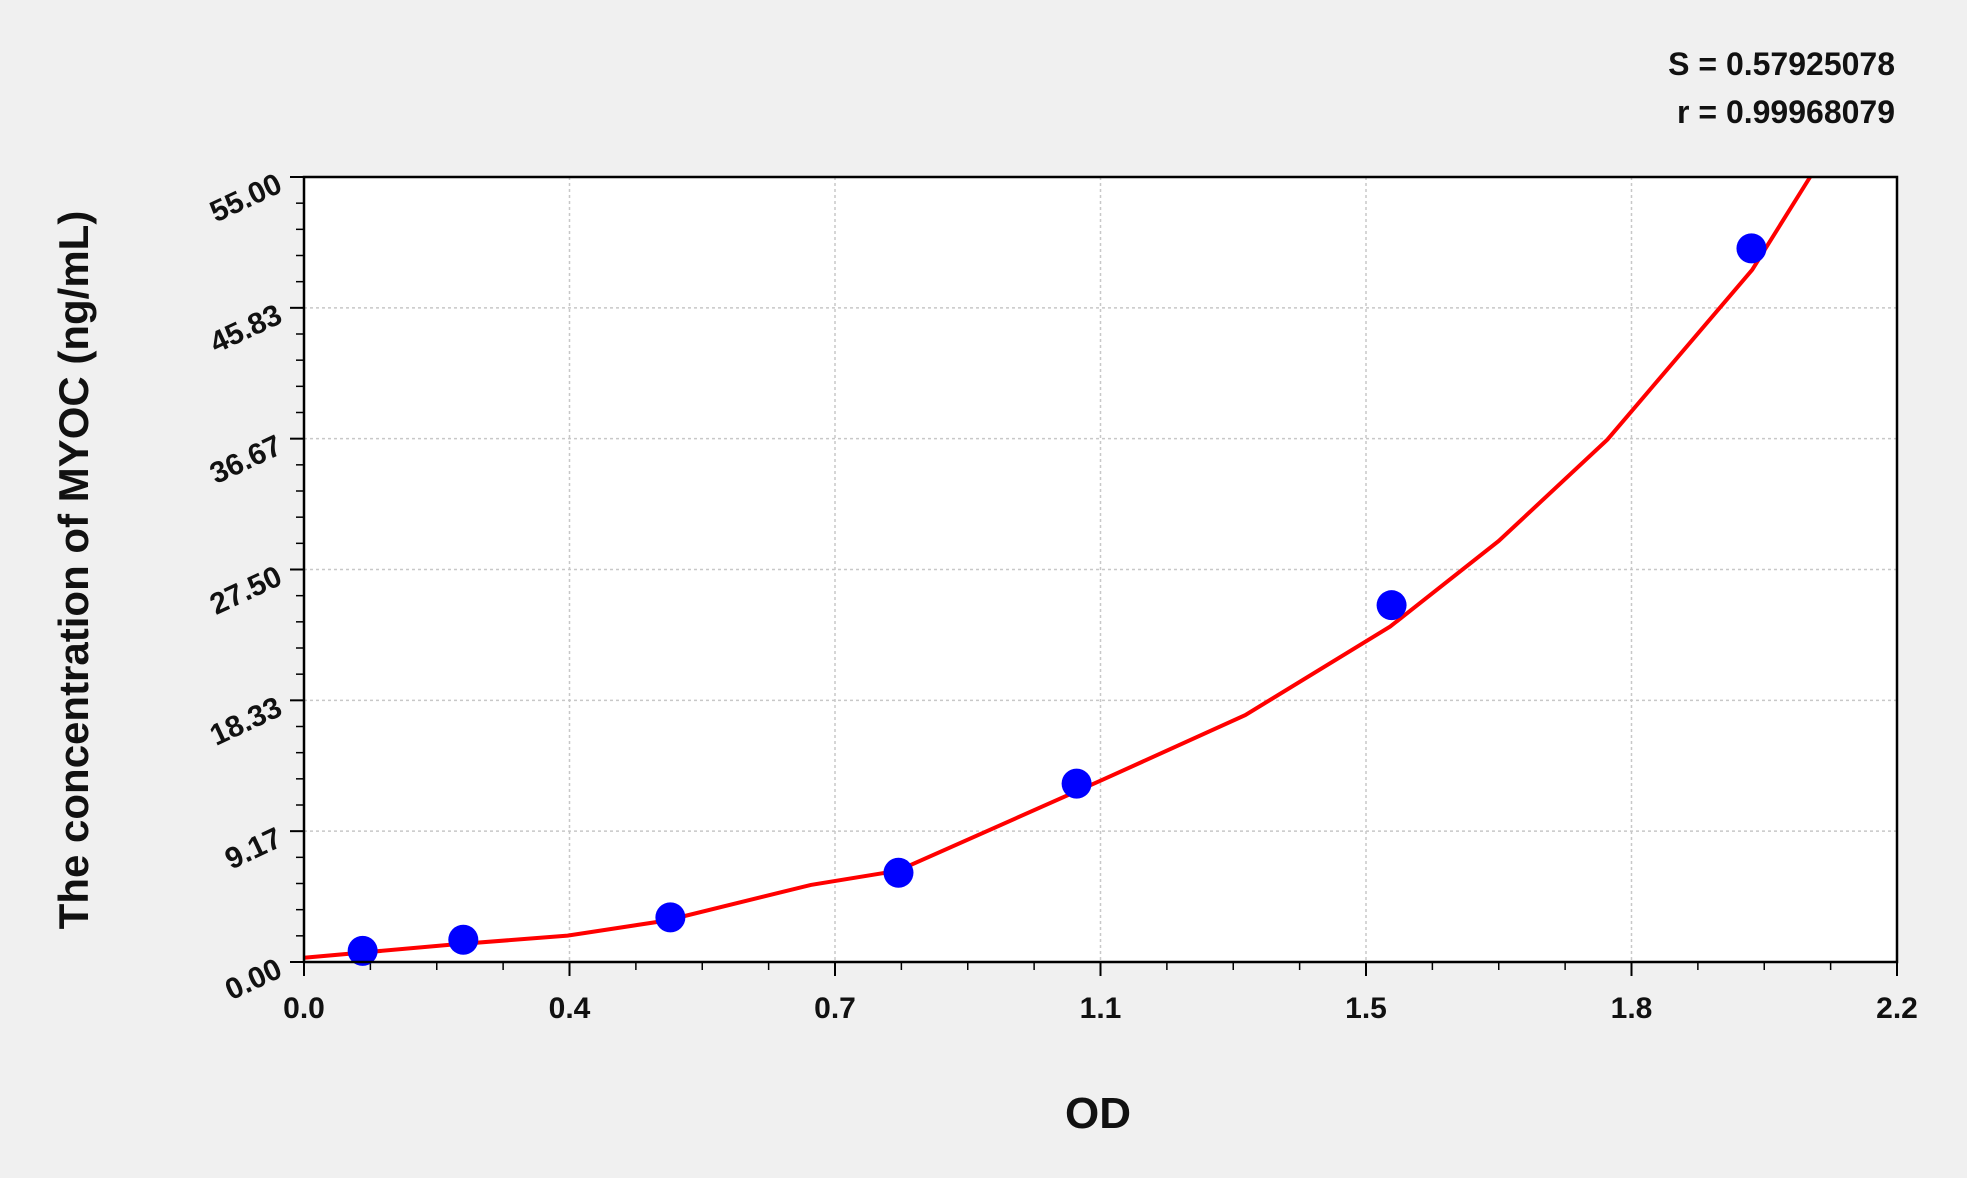 The height and width of the screenshot is (1178, 1967). Describe the element at coordinates (246, 329) in the screenshot. I see `y-tick-label: 45.83` at that location.